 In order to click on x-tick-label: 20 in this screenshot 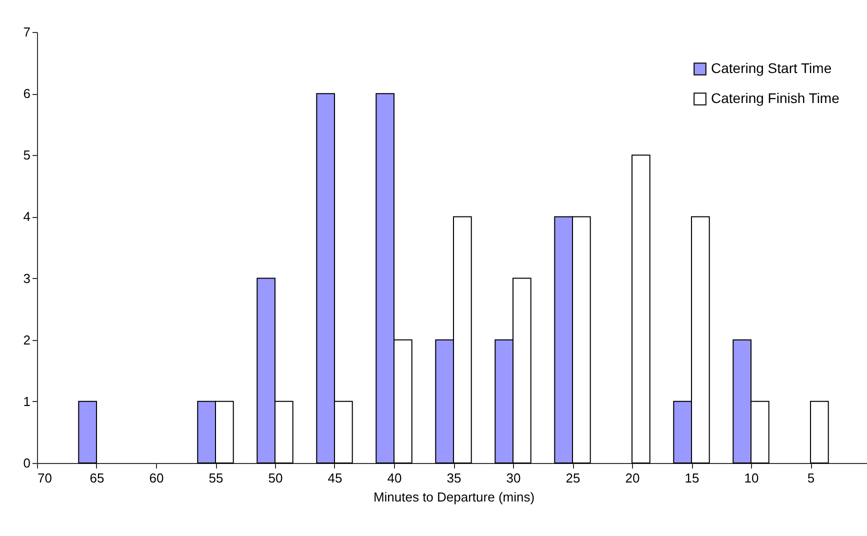, I will do `click(632, 478)`.